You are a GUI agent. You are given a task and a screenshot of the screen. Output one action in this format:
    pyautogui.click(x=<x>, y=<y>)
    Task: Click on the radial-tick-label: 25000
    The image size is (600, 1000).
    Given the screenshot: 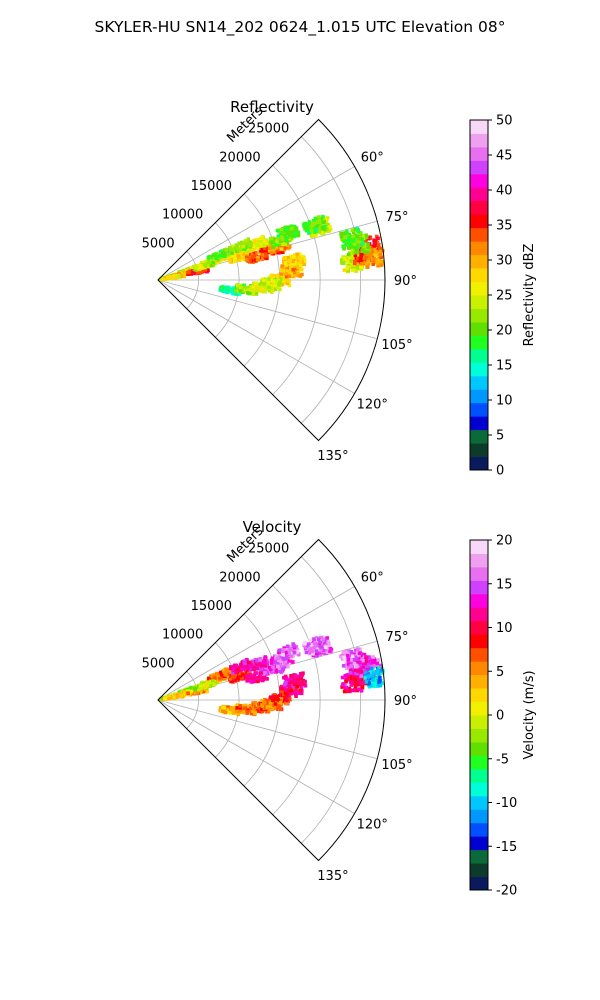 What is the action you would take?
    pyautogui.click(x=268, y=129)
    